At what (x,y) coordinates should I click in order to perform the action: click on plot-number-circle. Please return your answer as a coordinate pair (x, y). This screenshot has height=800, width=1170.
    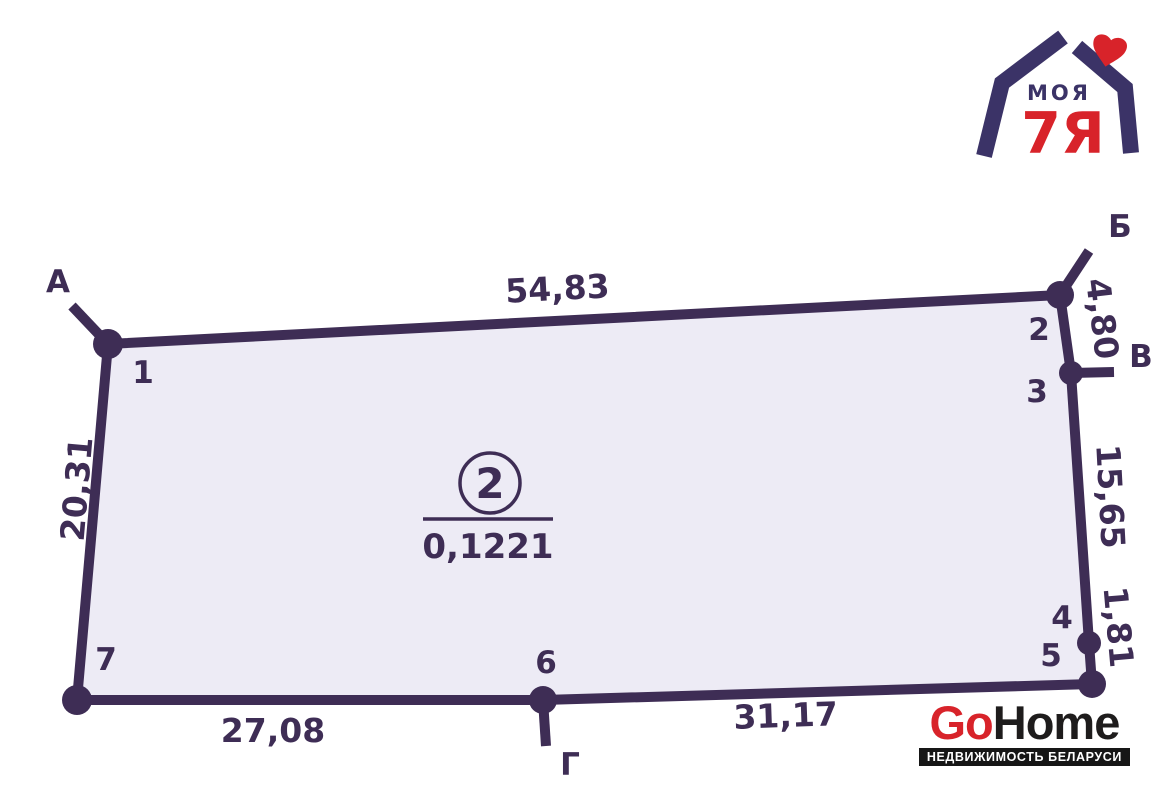
    Looking at the image, I should click on (490, 483).